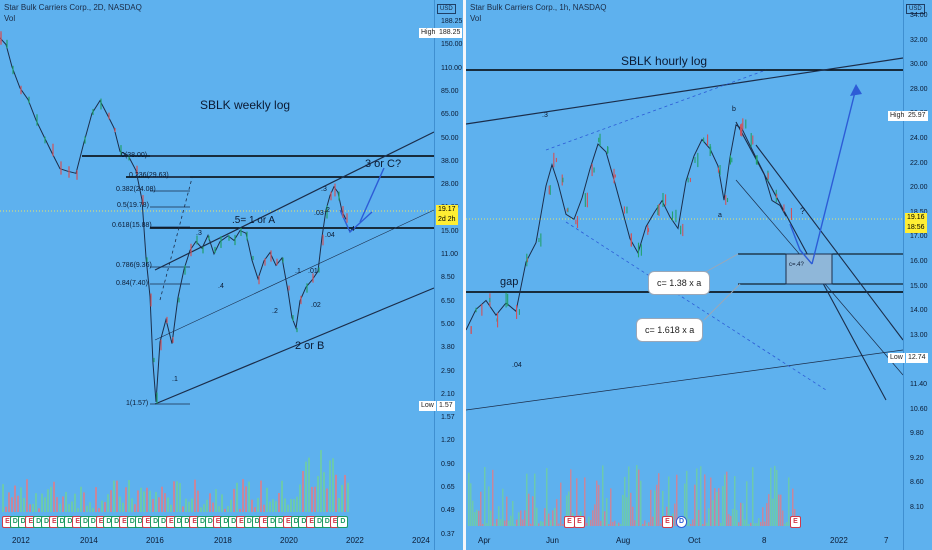 This screenshot has height=550, width=932. I want to click on hourly-high-value: 25.97, so click(917, 116).